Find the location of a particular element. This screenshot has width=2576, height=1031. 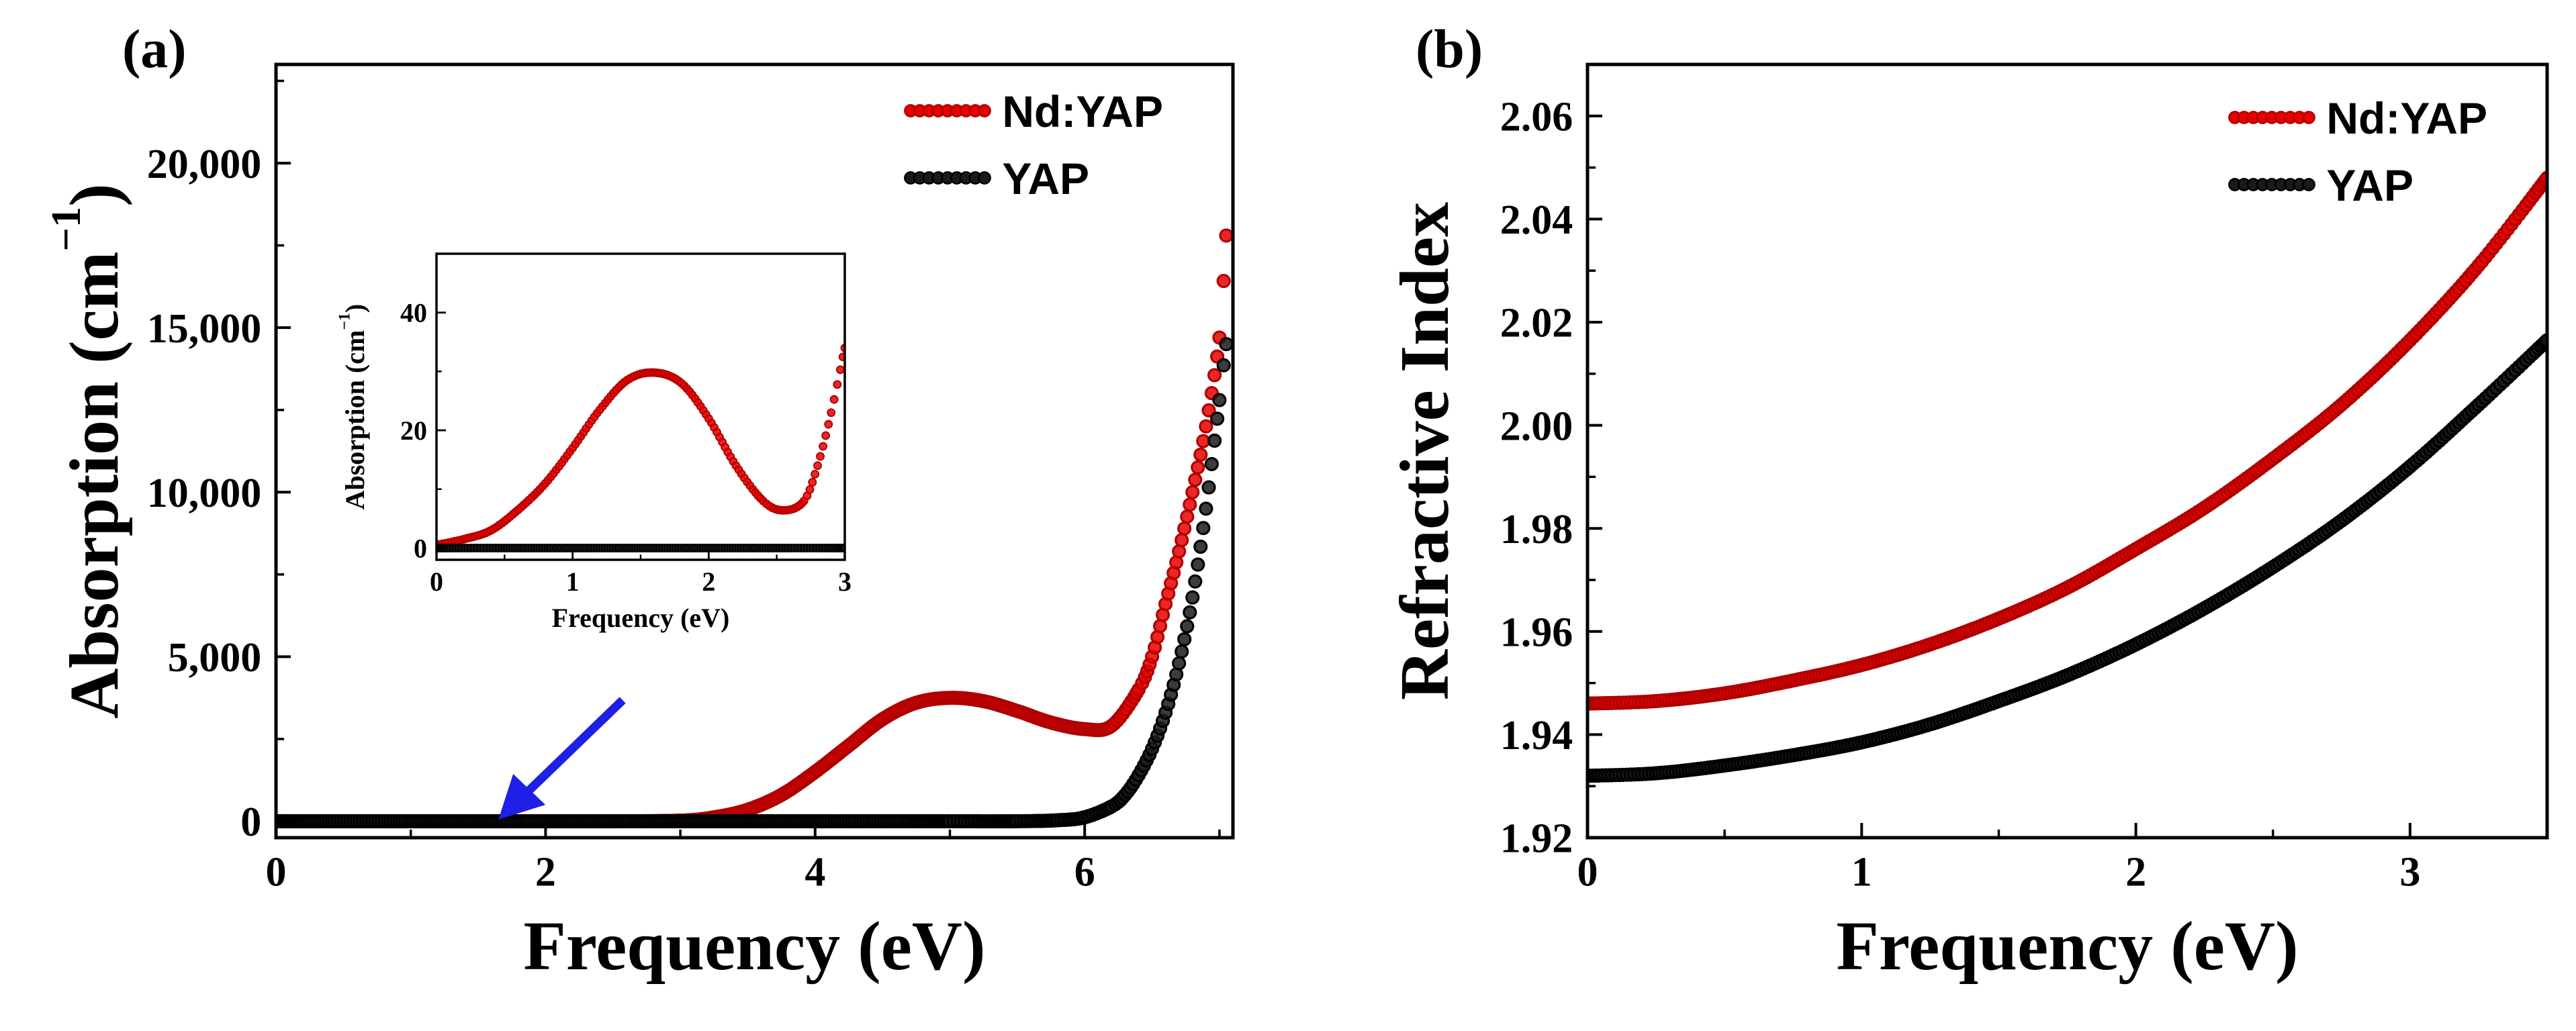

inset-x-tick-label: 2 is located at coordinates (708, 582).